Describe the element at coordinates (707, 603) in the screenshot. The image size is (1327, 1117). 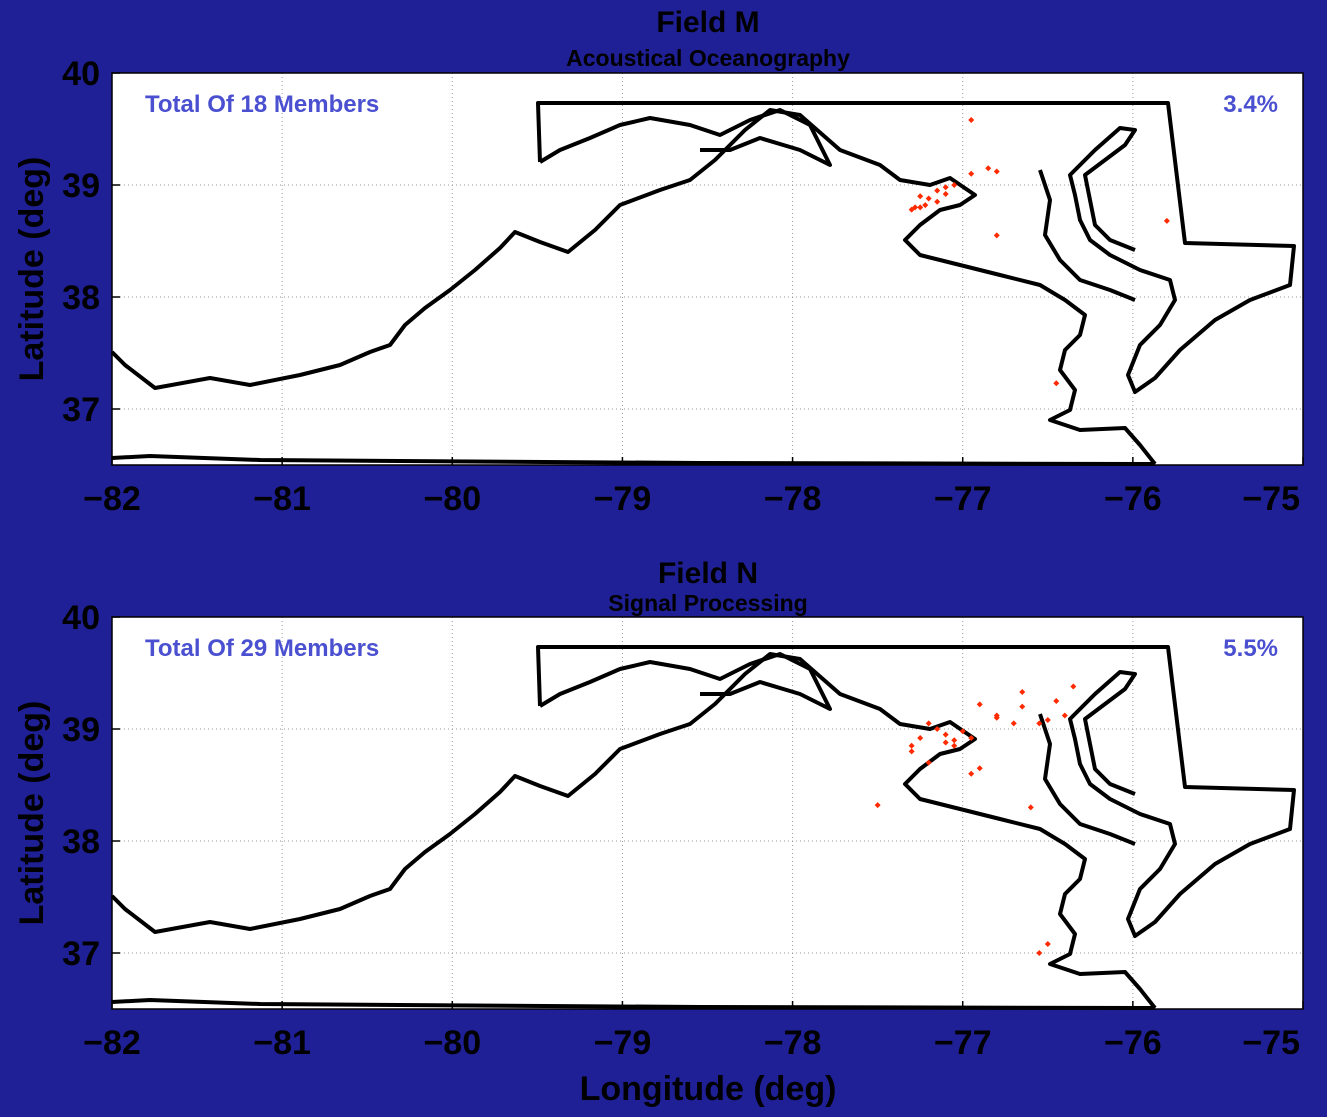
I see `chart-subtitle: Signal Processing` at that location.